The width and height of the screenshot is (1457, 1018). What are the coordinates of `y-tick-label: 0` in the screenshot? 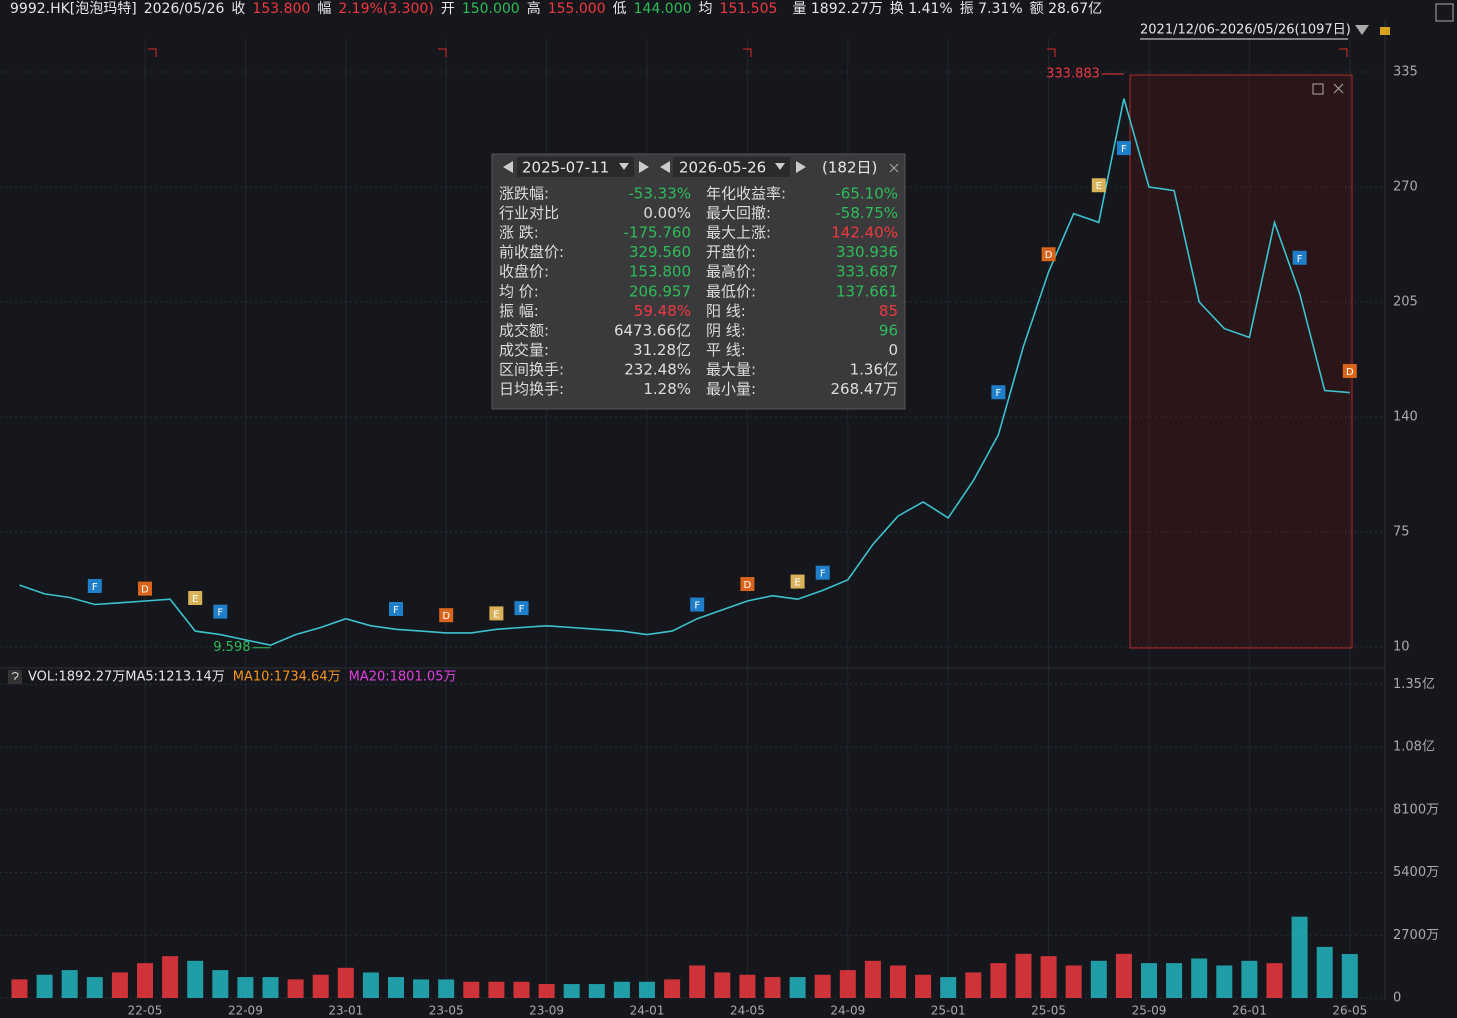 It's located at (1397, 998).